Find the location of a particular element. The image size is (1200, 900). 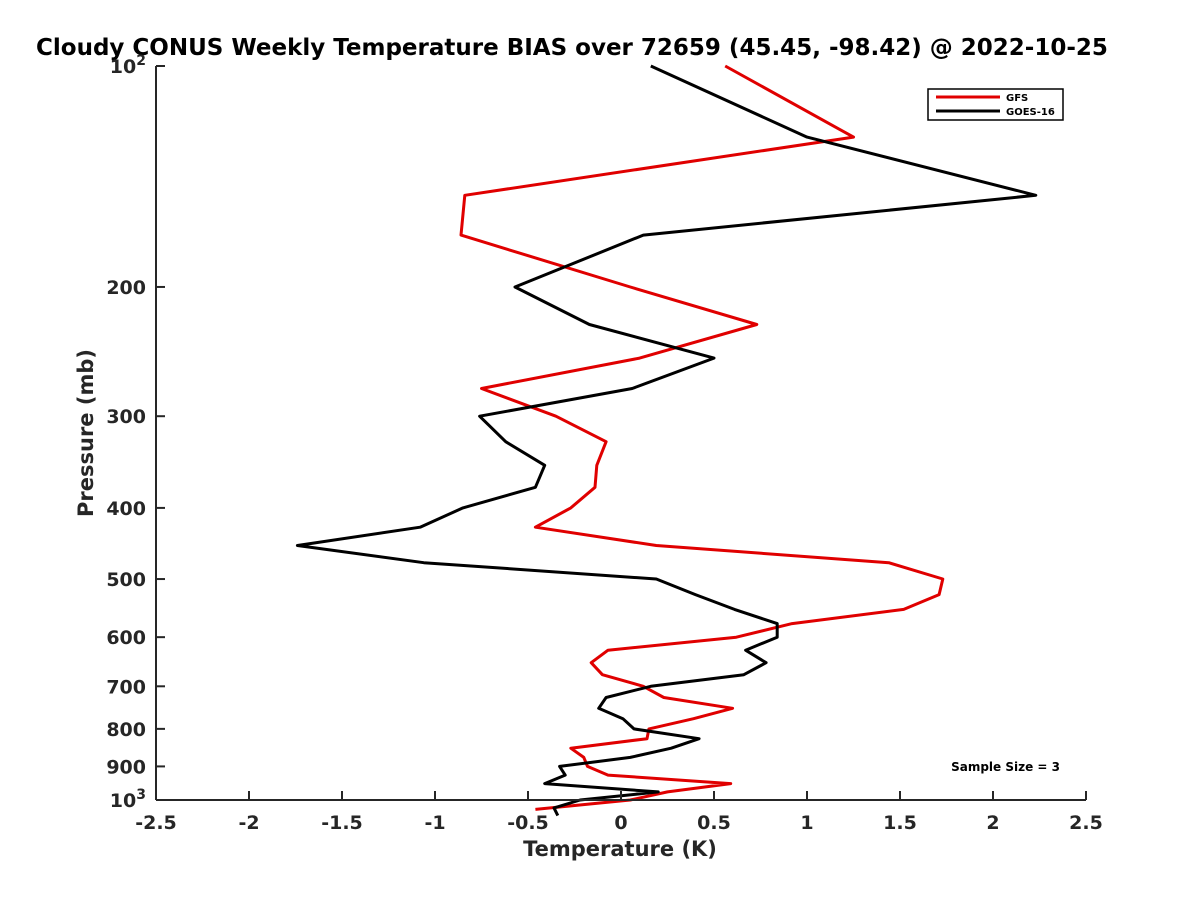

y-tick-label: 700 is located at coordinates (126, 687).